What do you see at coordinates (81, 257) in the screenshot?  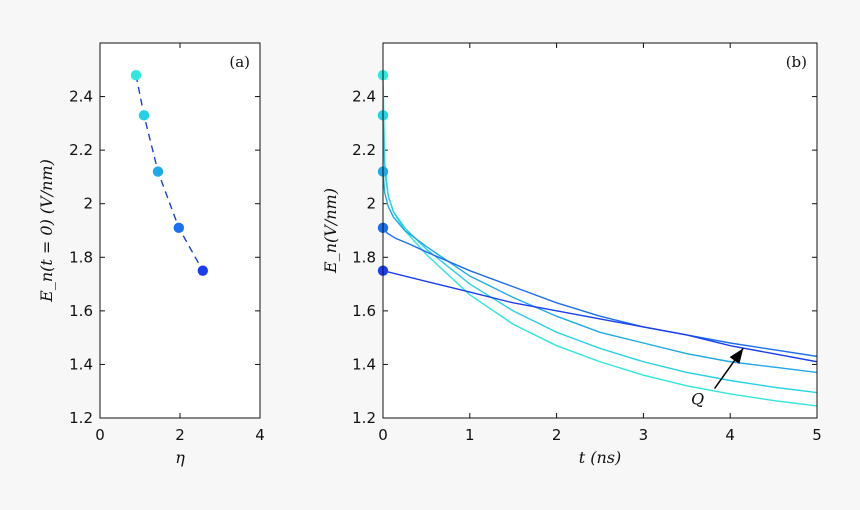 I see `y-tick-label-a: 1.8` at bounding box center [81, 257].